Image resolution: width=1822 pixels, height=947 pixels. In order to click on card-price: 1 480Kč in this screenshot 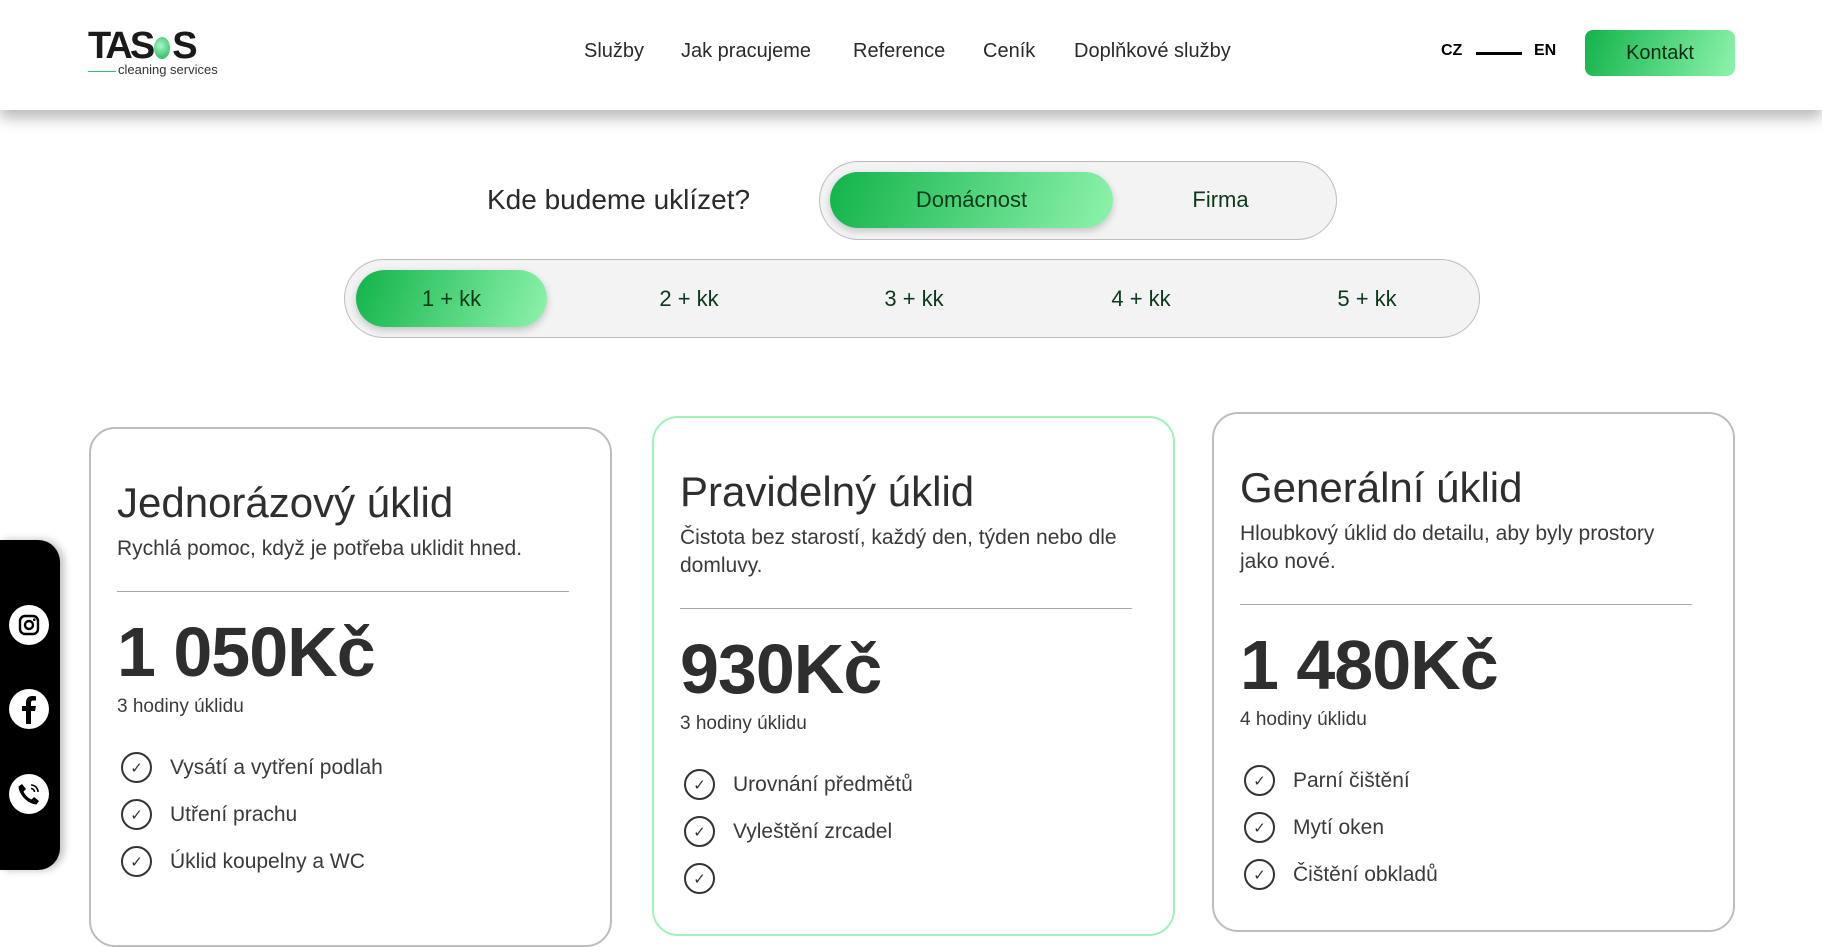, I will do `click(1369, 665)`.